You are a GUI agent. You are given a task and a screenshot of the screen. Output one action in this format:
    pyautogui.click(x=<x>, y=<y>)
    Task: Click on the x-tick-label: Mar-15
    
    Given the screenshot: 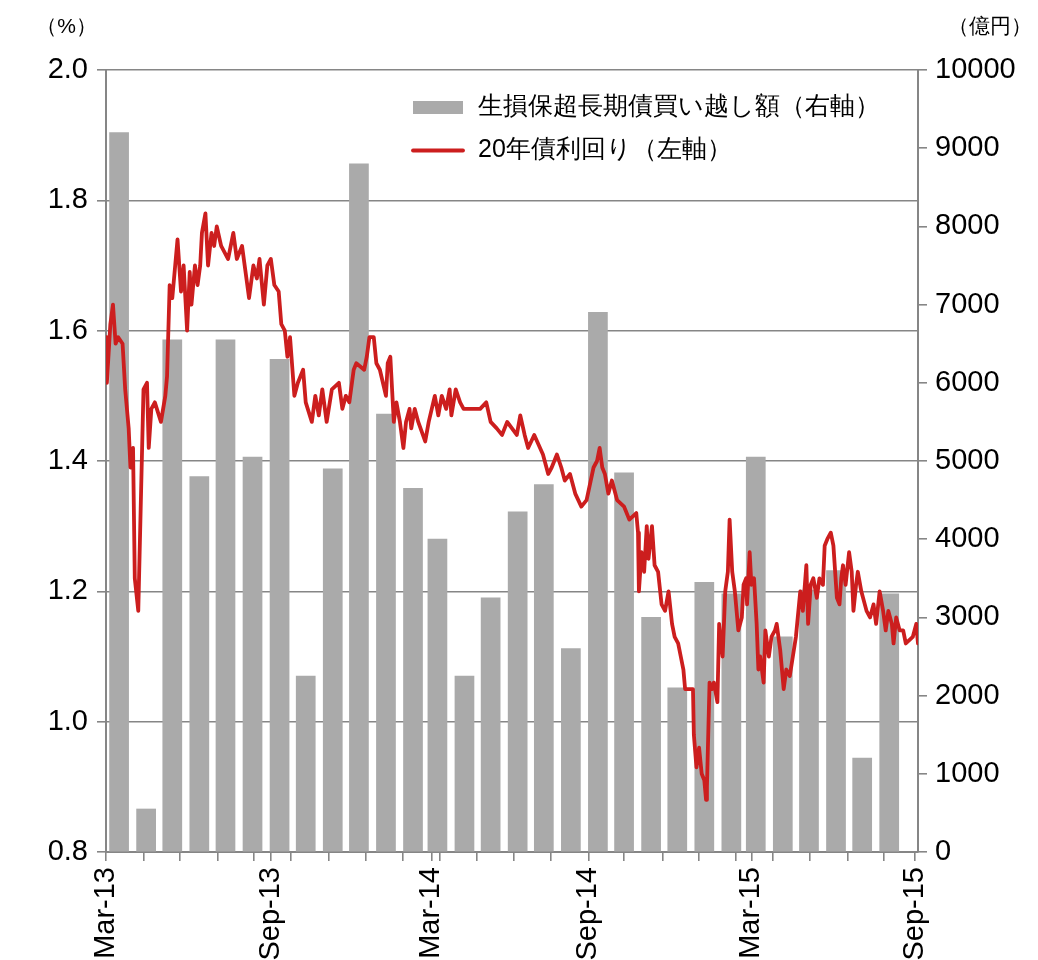 What is the action you would take?
    pyautogui.click(x=749, y=913)
    